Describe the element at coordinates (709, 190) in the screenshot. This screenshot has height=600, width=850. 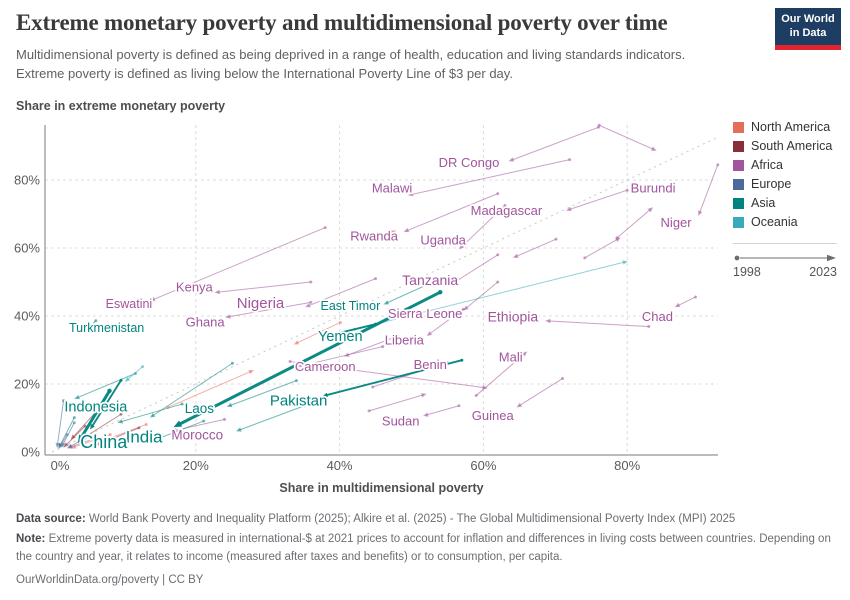
I see `country-arrow-niger` at that location.